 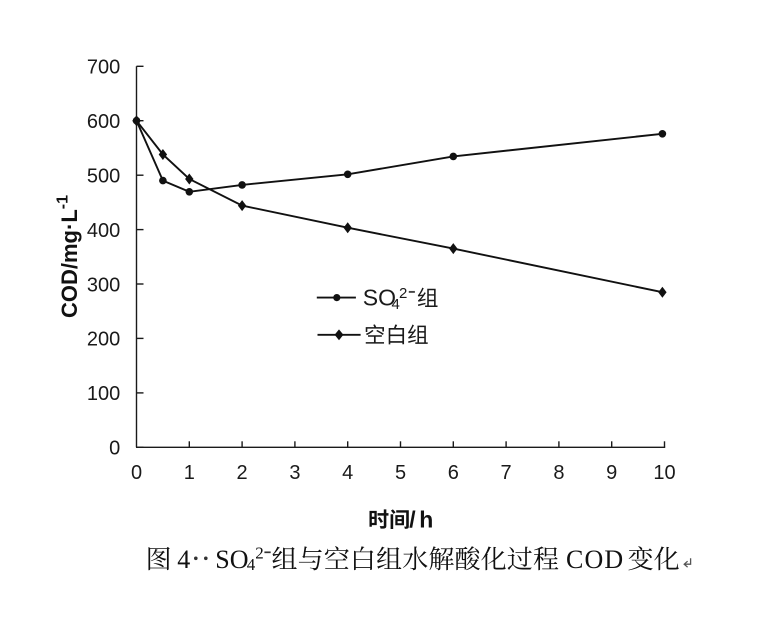 I want to click on svg-text: 9, so click(x=611, y=473).